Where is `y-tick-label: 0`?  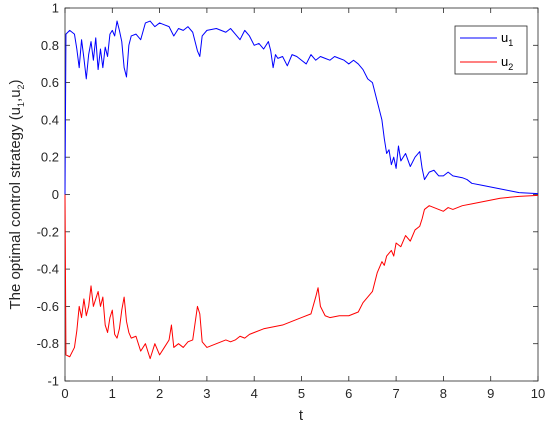
y-tick-label: 0 is located at coordinates (55, 194).